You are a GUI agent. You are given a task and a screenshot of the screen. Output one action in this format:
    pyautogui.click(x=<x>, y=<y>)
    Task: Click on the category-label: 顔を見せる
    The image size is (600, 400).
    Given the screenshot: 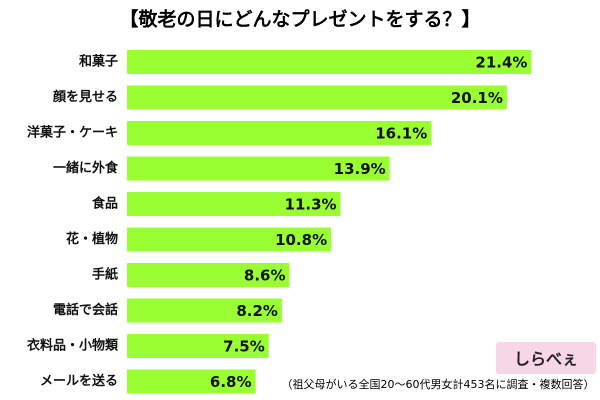 What is the action you would take?
    pyautogui.click(x=85, y=97)
    